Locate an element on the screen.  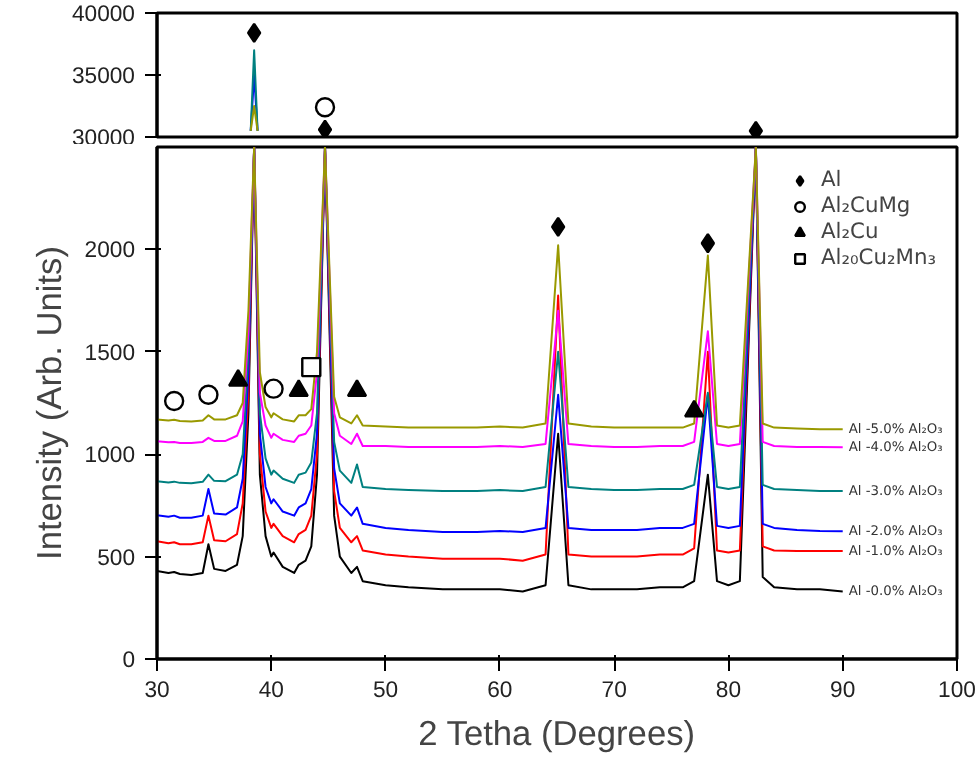
legend-label: Al₂Cu is located at coordinates (850, 231).